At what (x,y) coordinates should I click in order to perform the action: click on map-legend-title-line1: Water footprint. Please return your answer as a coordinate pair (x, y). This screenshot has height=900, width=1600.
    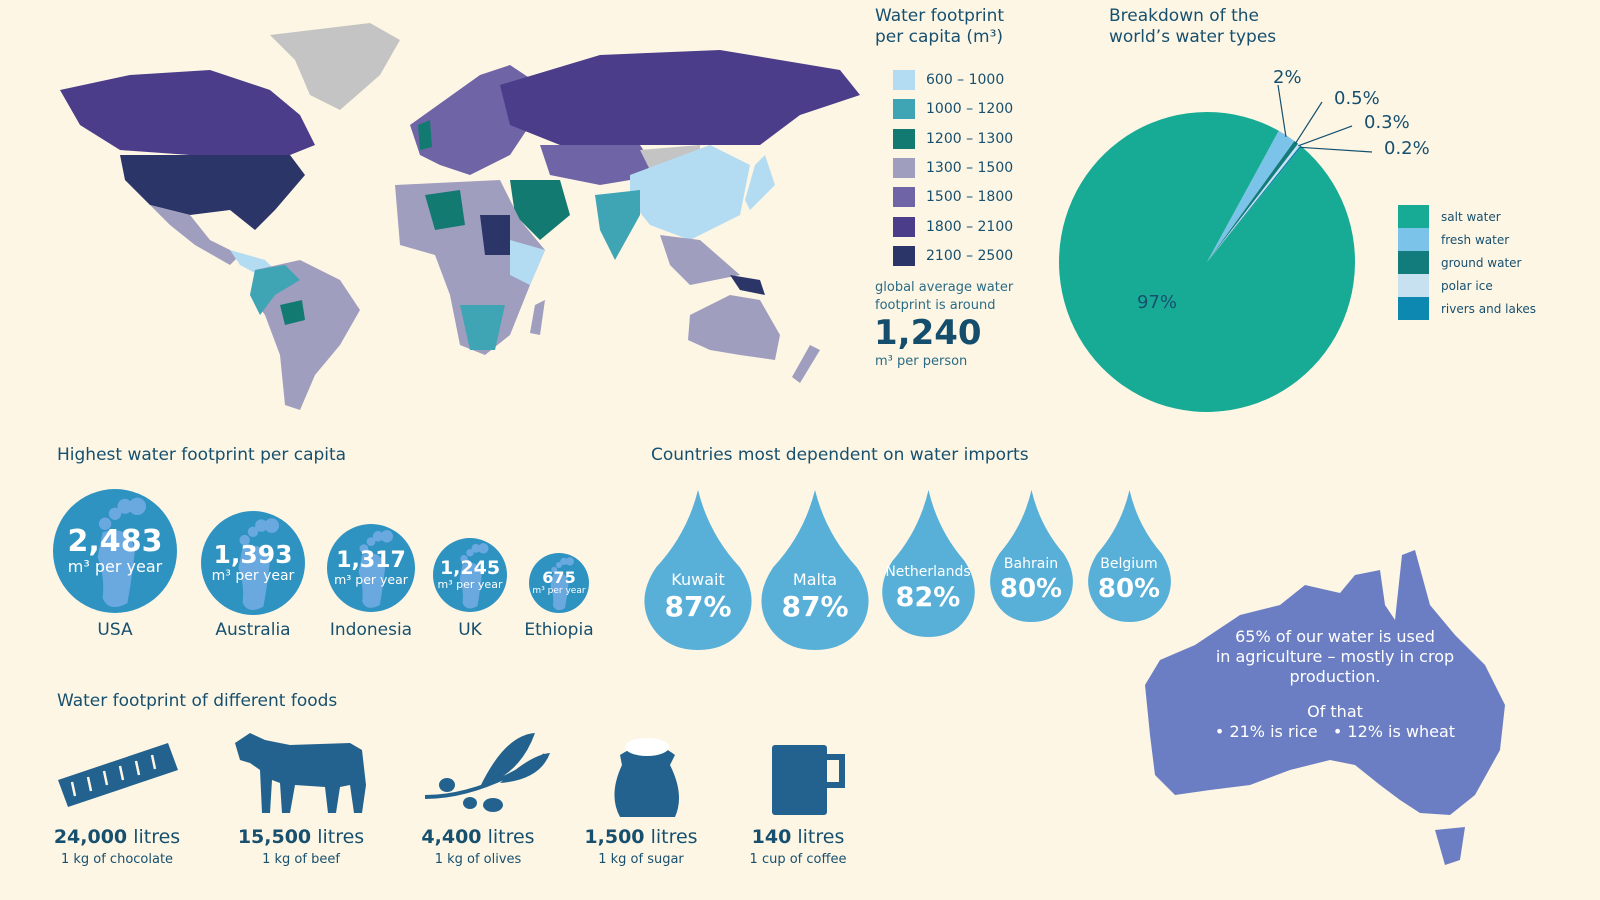
    Looking at the image, I should click on (940, 16).